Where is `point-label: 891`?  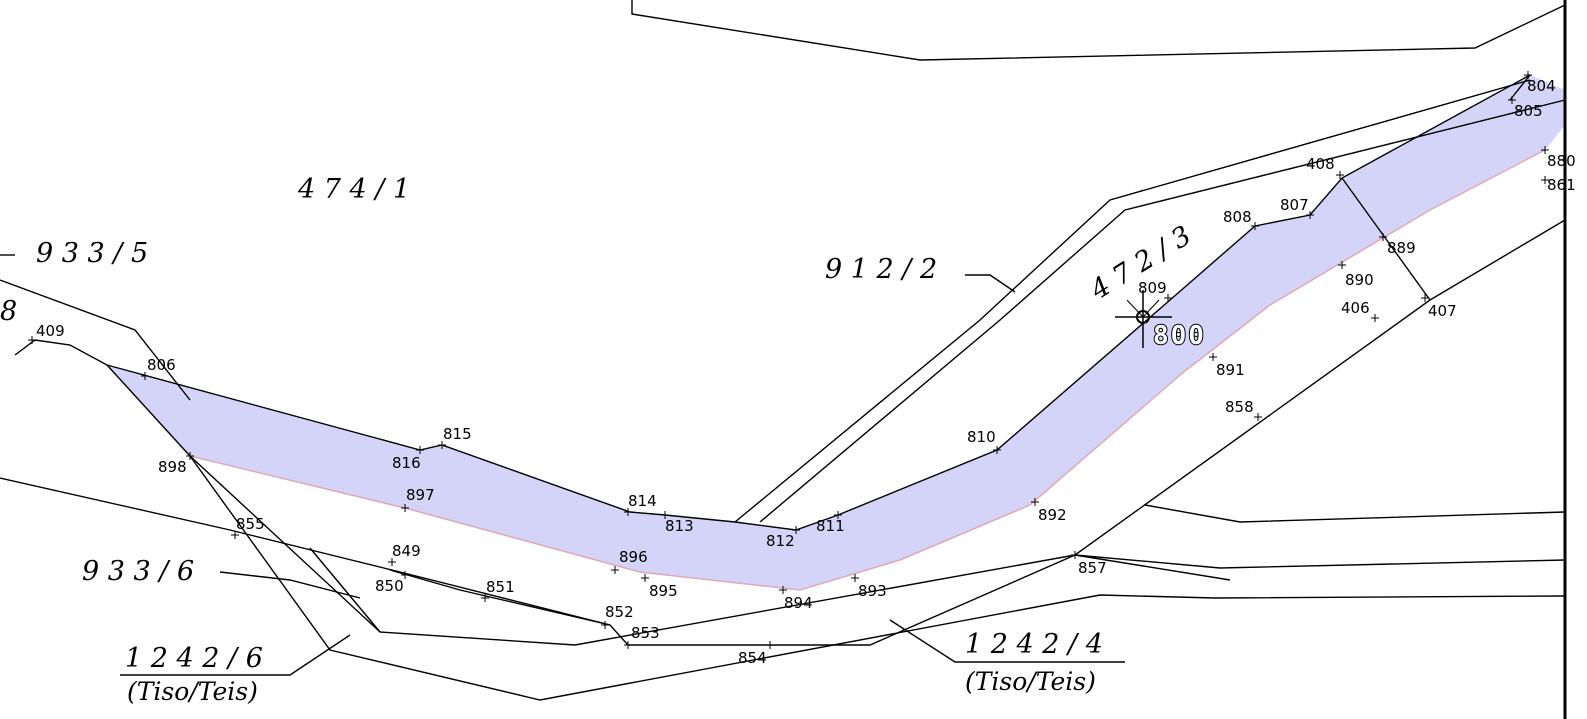
point-label: 891 is located at coordinates (1230, 370).